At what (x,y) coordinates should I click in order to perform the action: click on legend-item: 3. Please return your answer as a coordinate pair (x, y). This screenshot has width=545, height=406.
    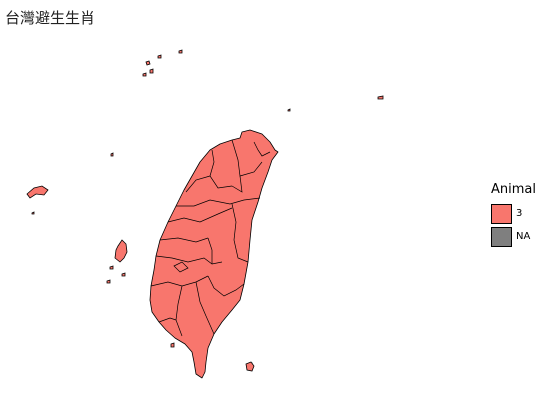
    Looking at the image, I should click on (513, 213).